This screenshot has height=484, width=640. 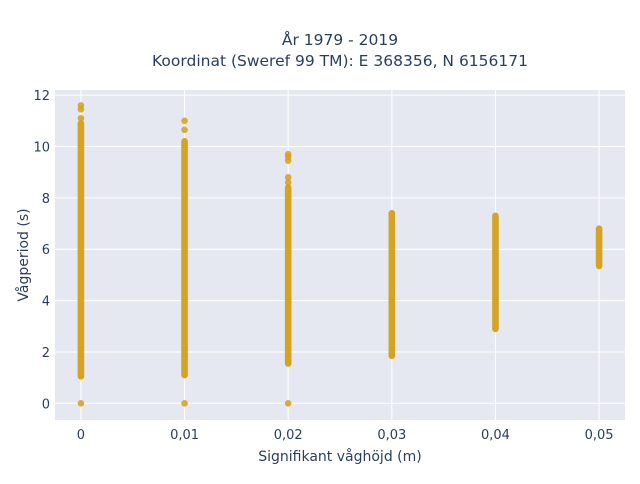 I want to click on x-tick-label: 0,02, so click(x=288, y=435).